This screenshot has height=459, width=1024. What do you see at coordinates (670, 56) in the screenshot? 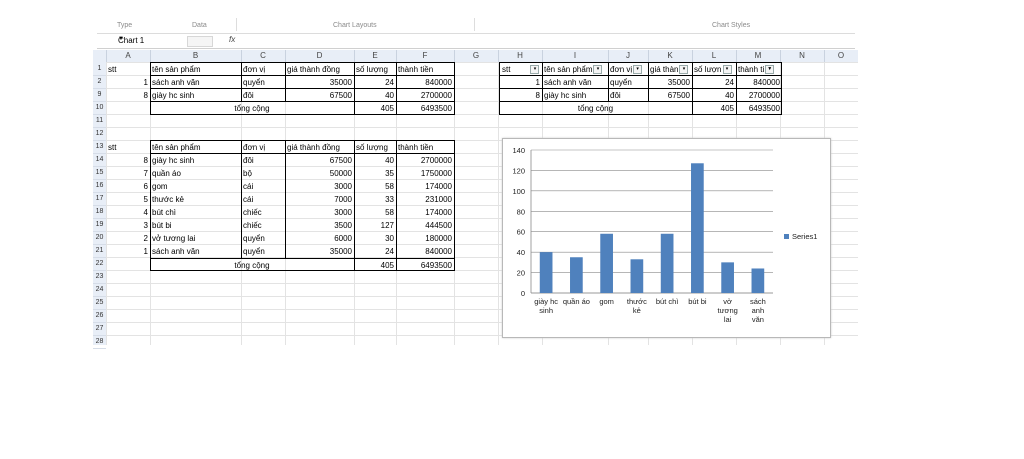
I see `column-header: K` at bounding box center [670, 56].